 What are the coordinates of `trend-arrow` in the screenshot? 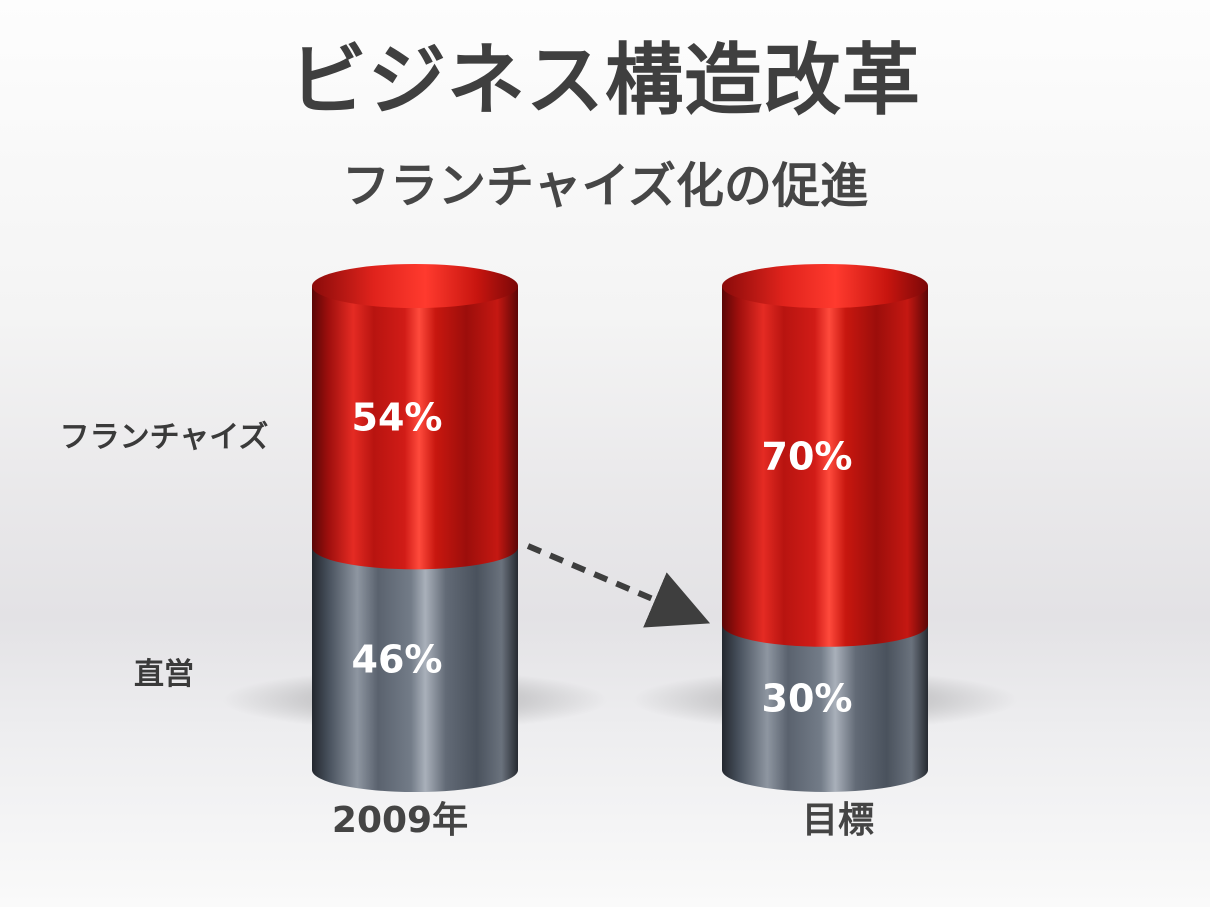 It's located at (618, 585).